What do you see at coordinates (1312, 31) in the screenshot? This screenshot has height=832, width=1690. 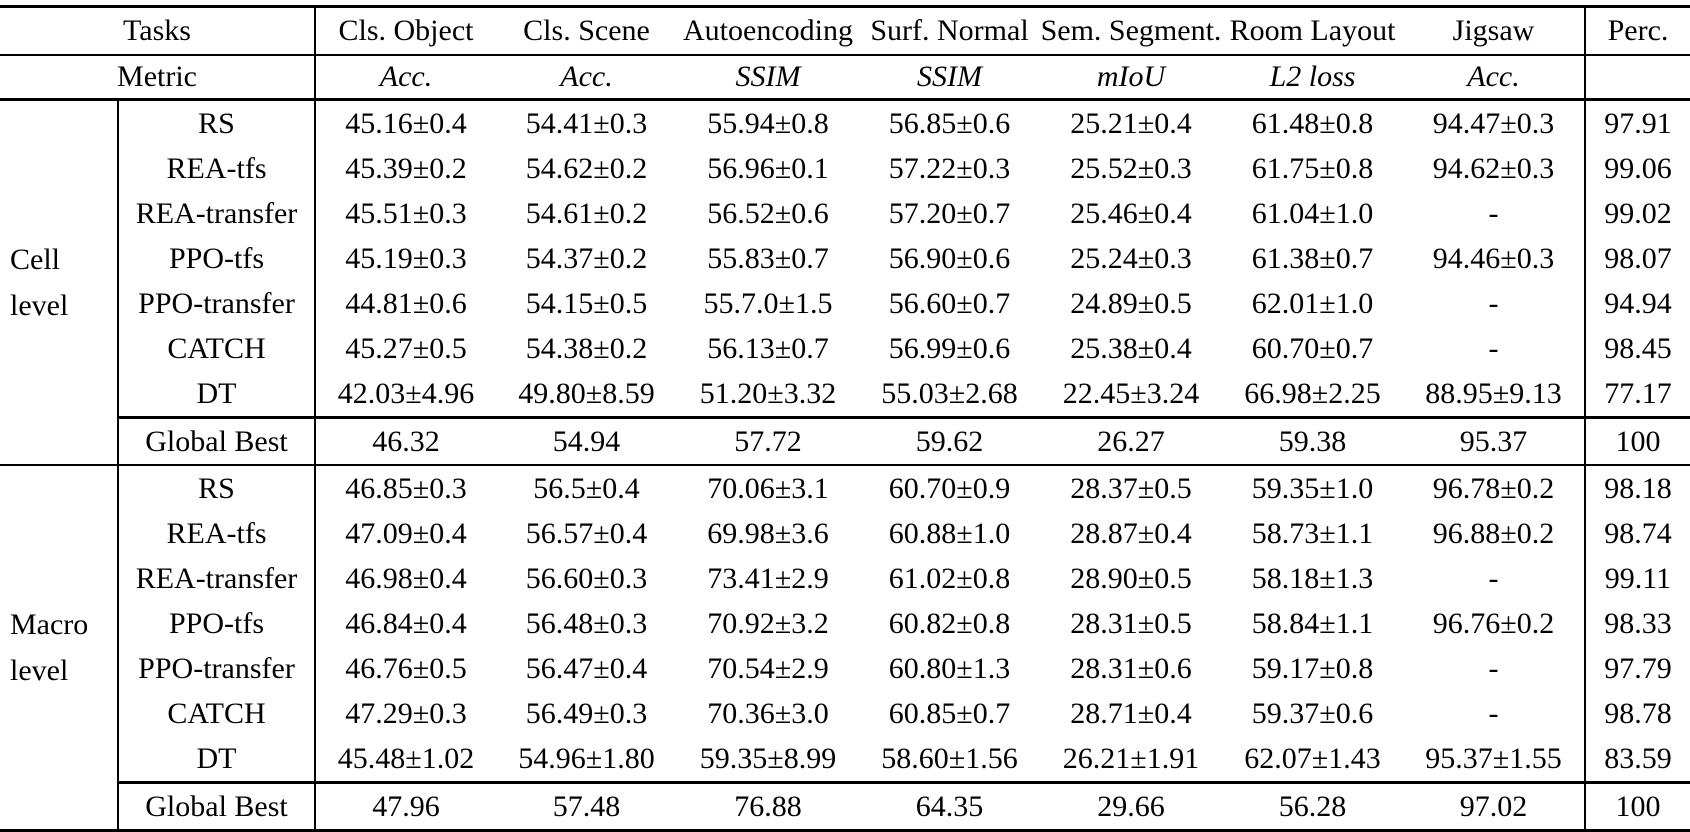 I see `column-header-room-layout: Room Layout` at bounding box center [1312, 31].